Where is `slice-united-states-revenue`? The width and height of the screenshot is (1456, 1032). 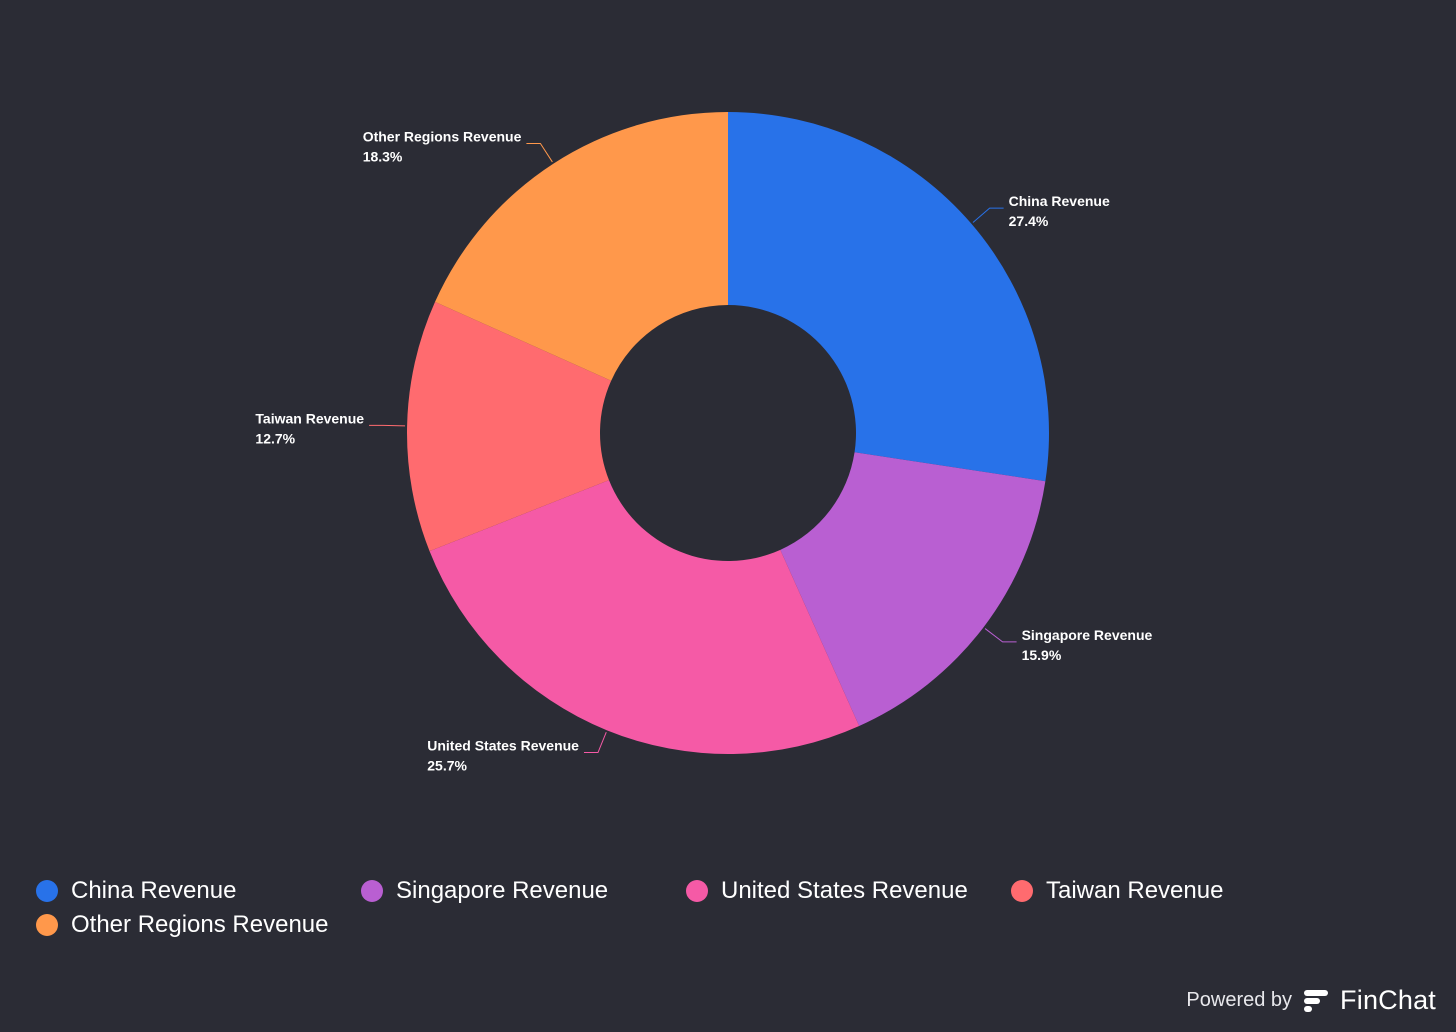
slice-united-states-revenue is located at coordinates (644, 617).